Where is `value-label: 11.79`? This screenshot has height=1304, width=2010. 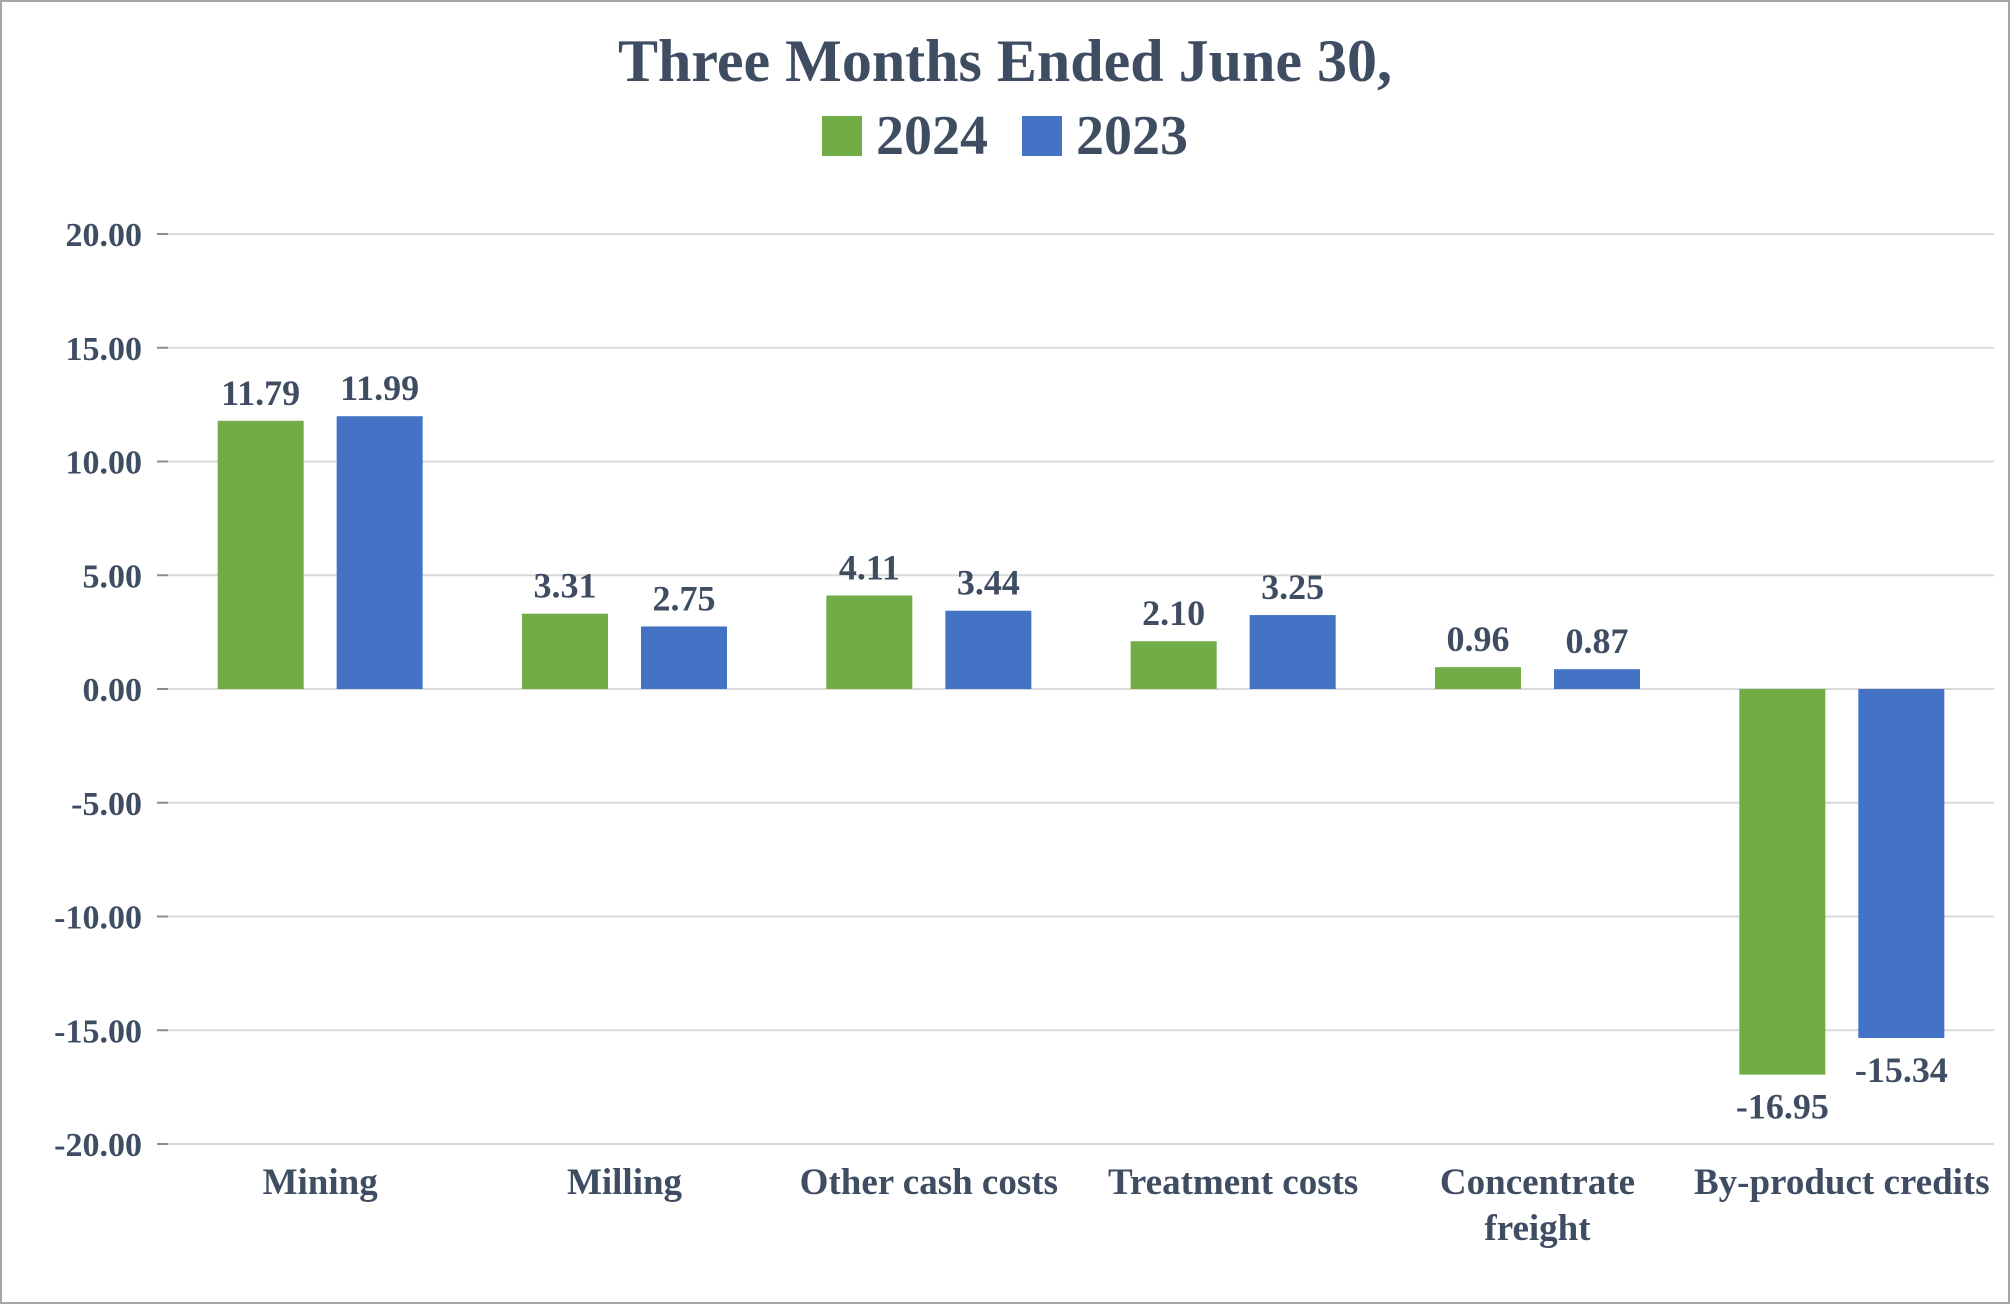 value-label: 11.79 is located at coordinates (260, 393).